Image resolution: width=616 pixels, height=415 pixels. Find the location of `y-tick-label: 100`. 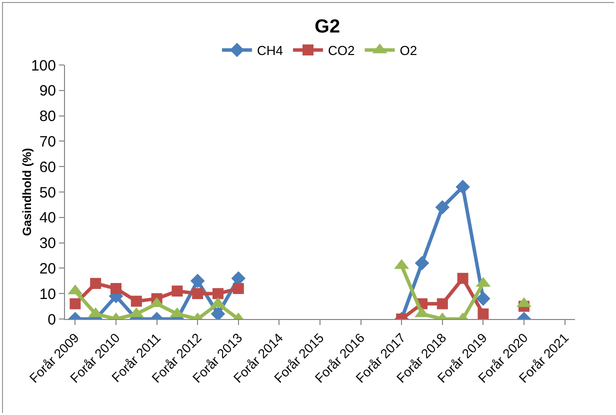

y-tick-label: 100 is located at coordinates (43, 65).